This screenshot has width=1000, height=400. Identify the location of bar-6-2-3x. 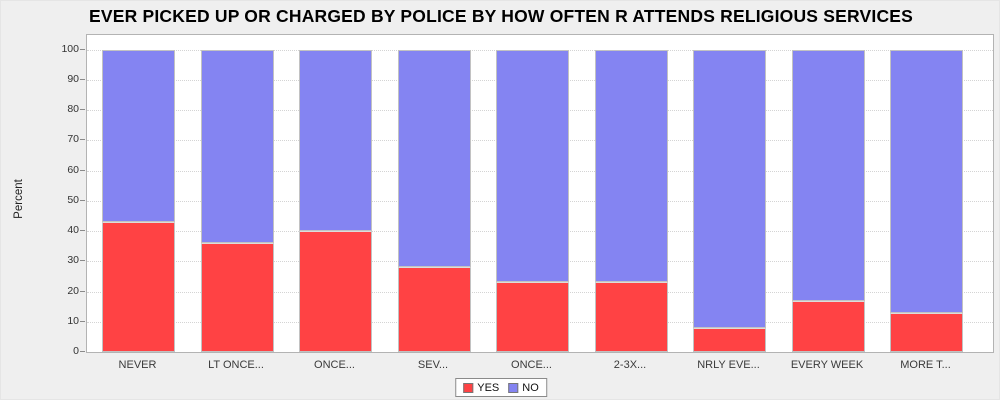
(631, 201).